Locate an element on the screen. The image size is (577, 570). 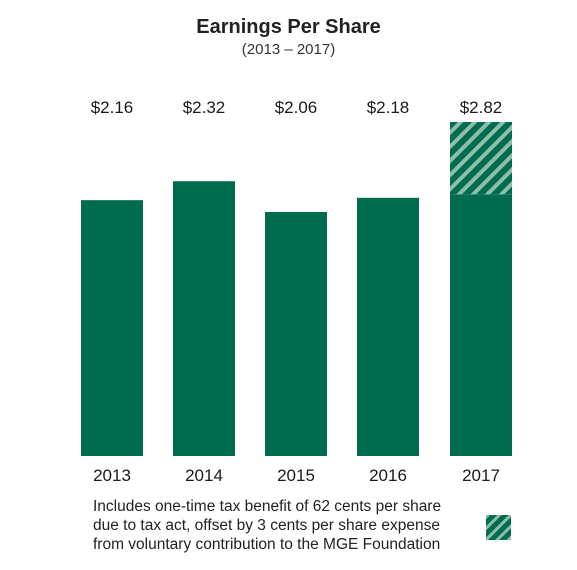
bar-2015 is located at coordinates (296, 334).